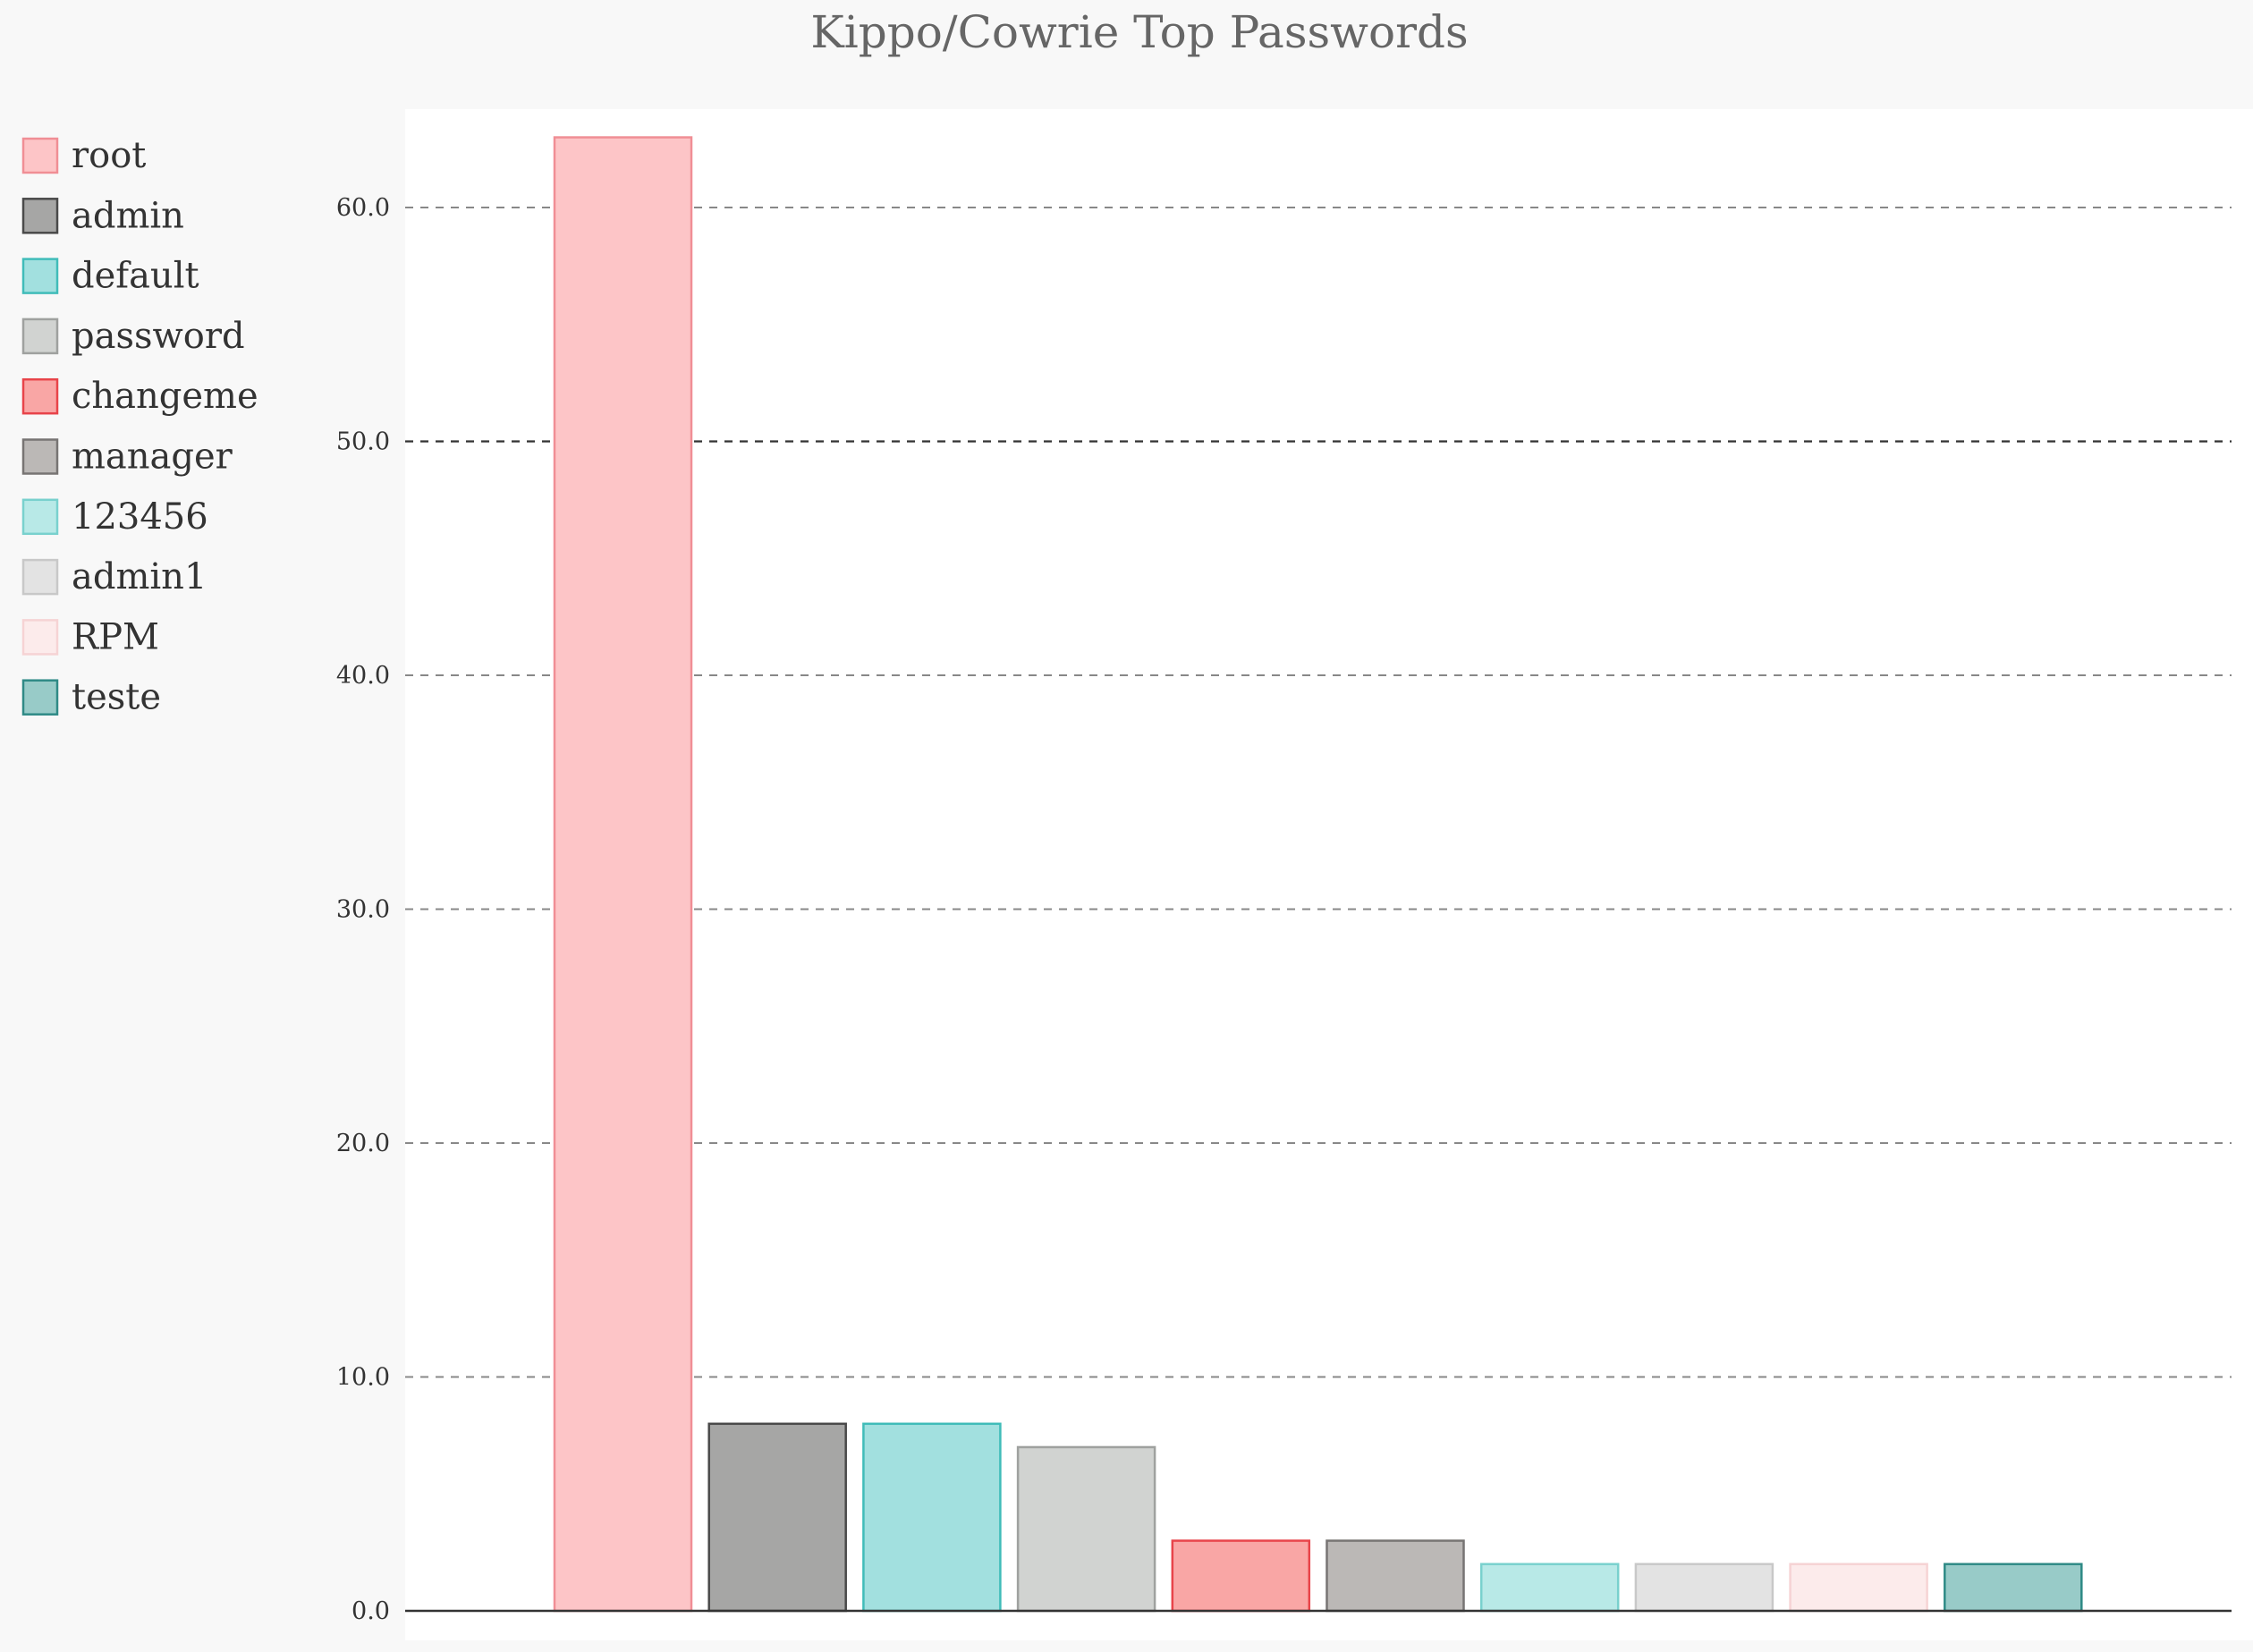  I want to click on legend-item-admin: admin, so click(102, 216).